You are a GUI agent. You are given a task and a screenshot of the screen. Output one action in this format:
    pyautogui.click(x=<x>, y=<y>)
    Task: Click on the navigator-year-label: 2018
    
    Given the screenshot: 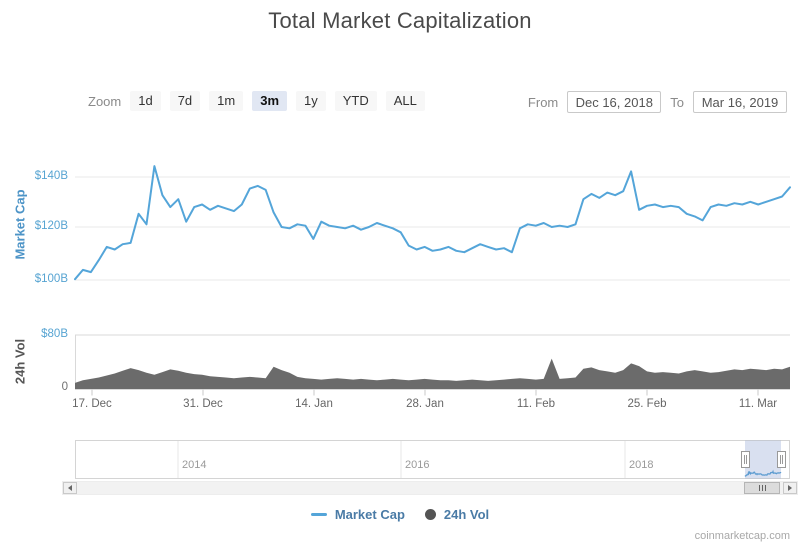 What is the action you would take?
    pyautogui.click(x=641, y=465)
    